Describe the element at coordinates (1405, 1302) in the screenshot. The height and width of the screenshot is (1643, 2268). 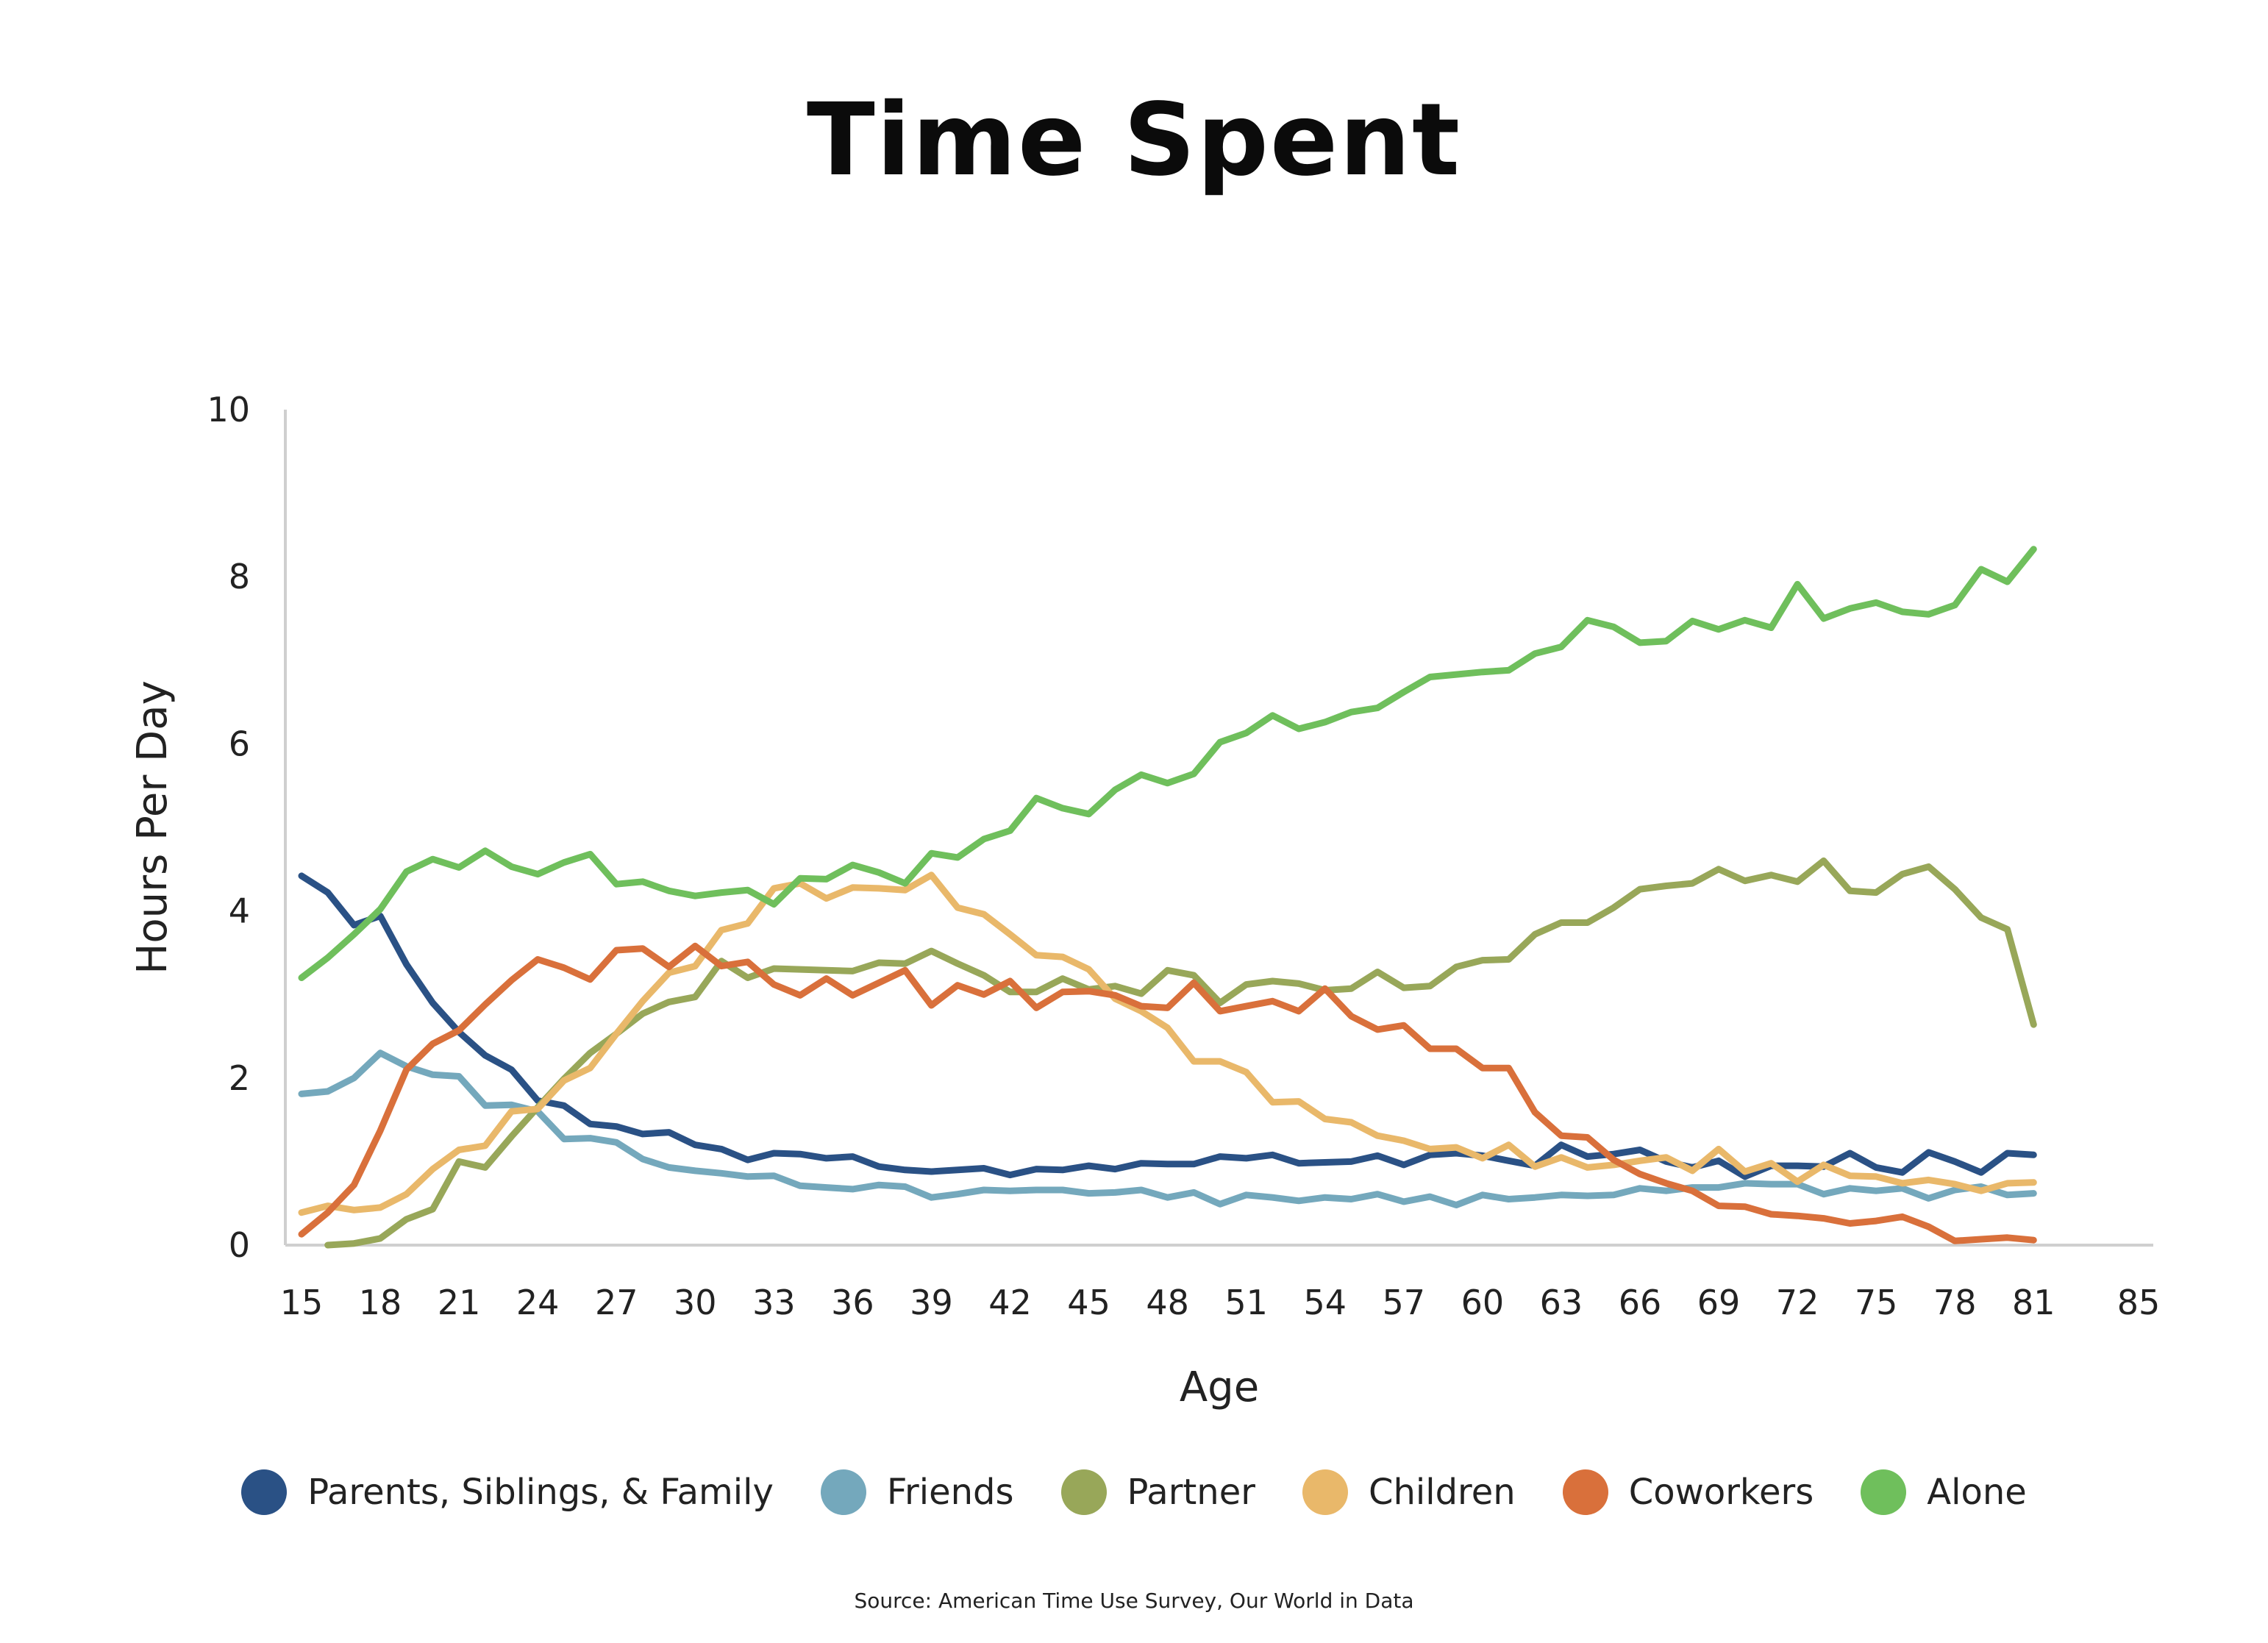
I see `x-tick-label: 57` at that location.